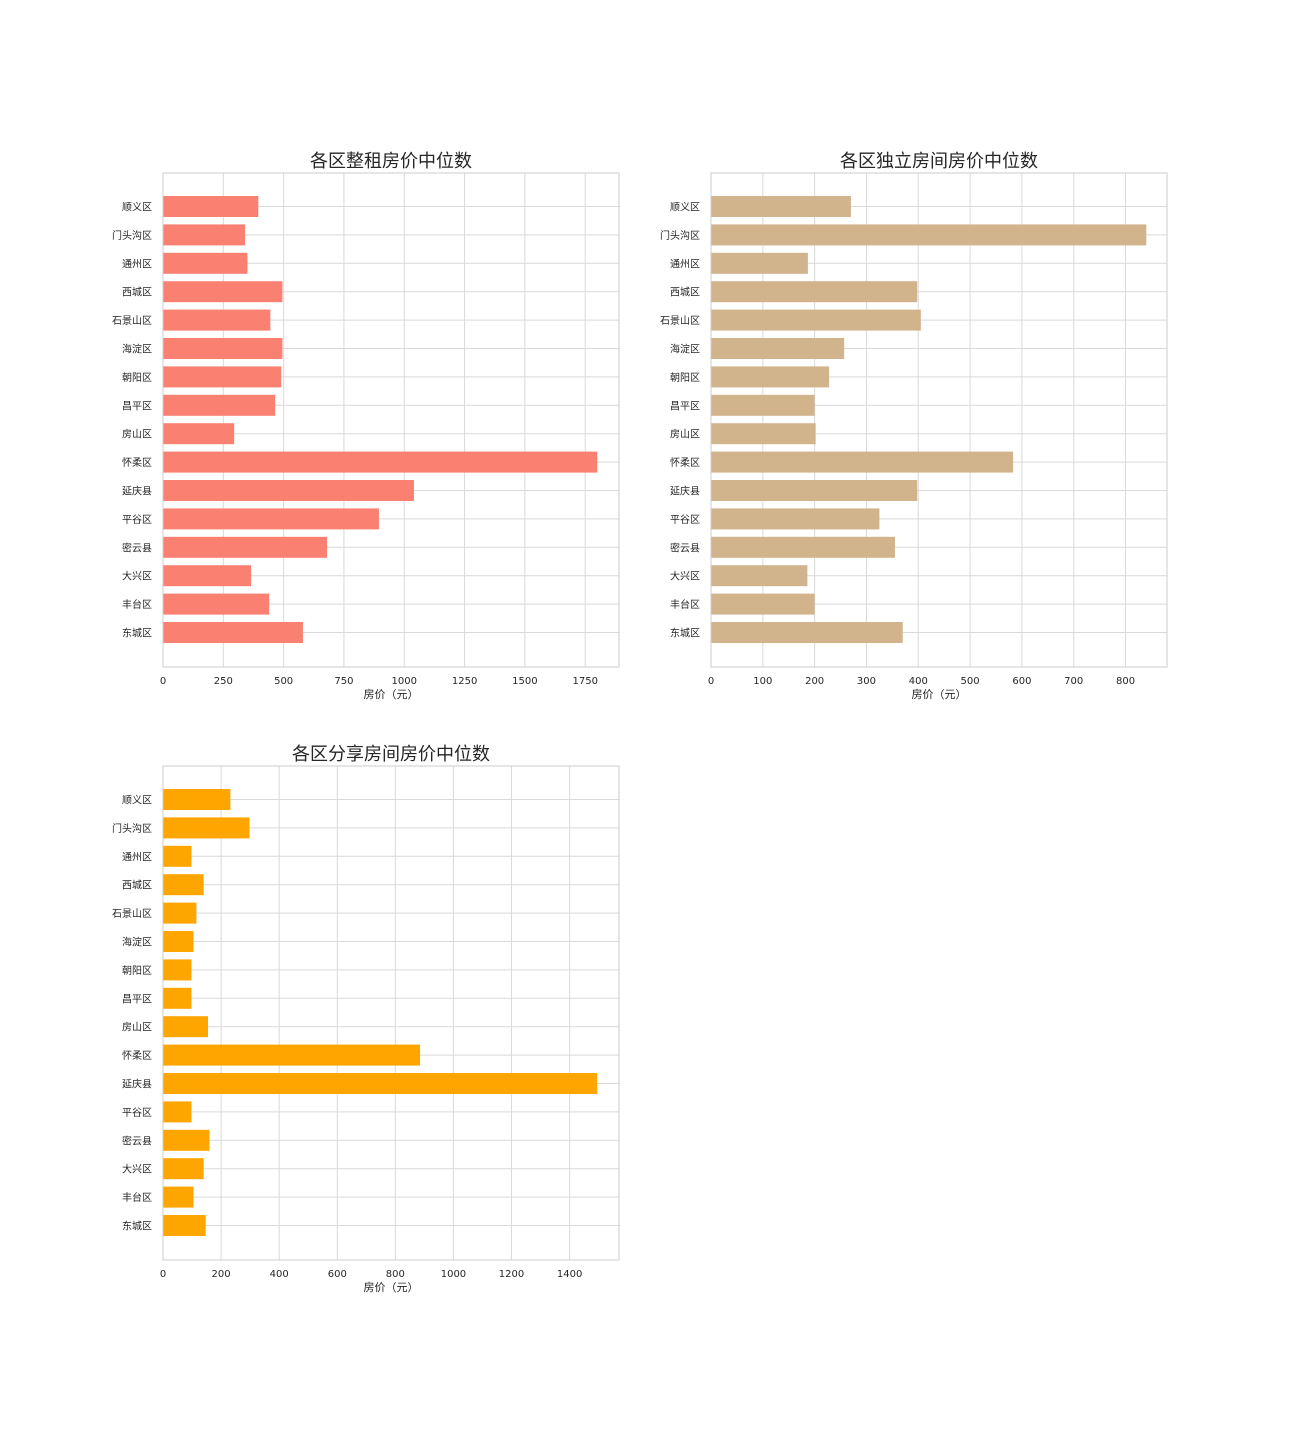 This screenshot has height=1440, width=1296. What do you see at coordinates (1073, 681) in the screenshot?
I see `x-tick-label: 700` at bounding box center [1073, 681].